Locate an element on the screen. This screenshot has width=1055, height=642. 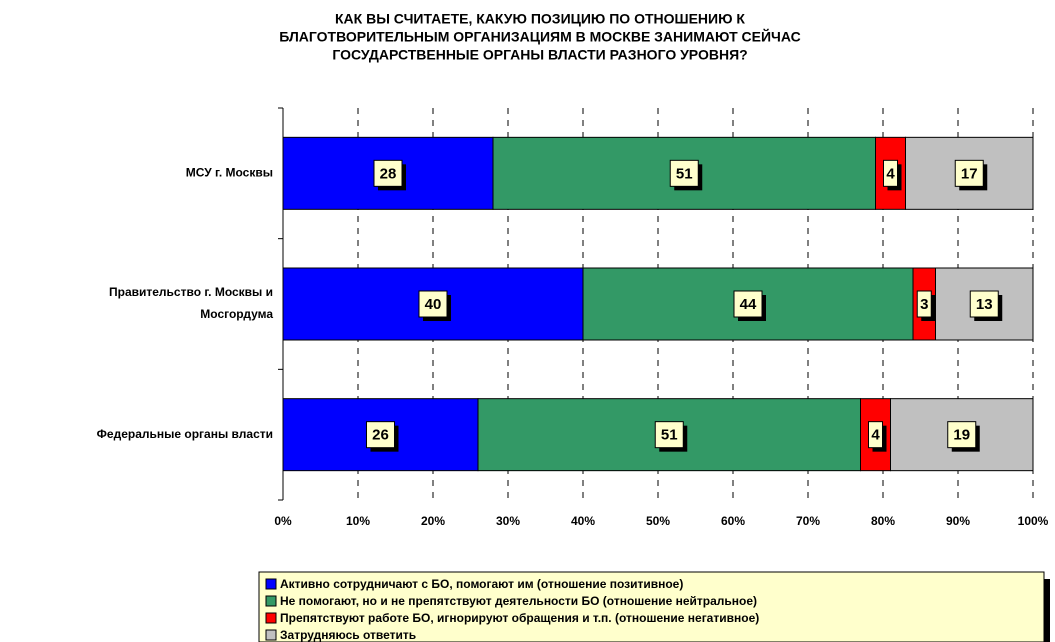
value-label: 40 is located at coordinates (433, 304).